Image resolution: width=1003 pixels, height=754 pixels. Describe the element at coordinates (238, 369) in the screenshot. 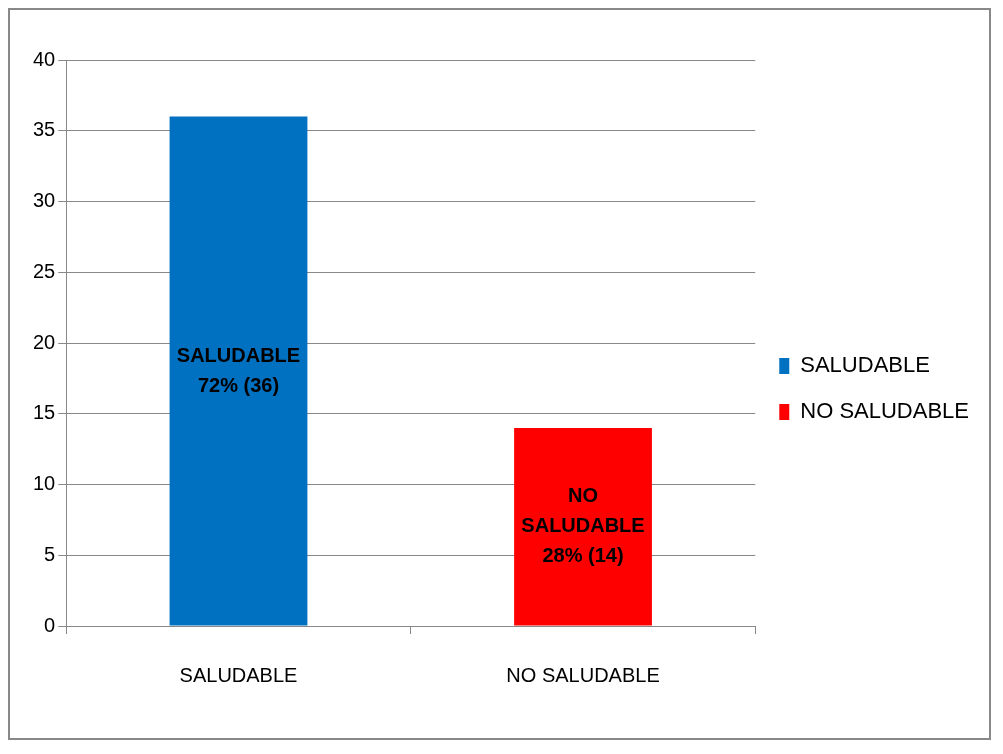

I see `data-label: SALUDABLE 72% (36)` at that location.